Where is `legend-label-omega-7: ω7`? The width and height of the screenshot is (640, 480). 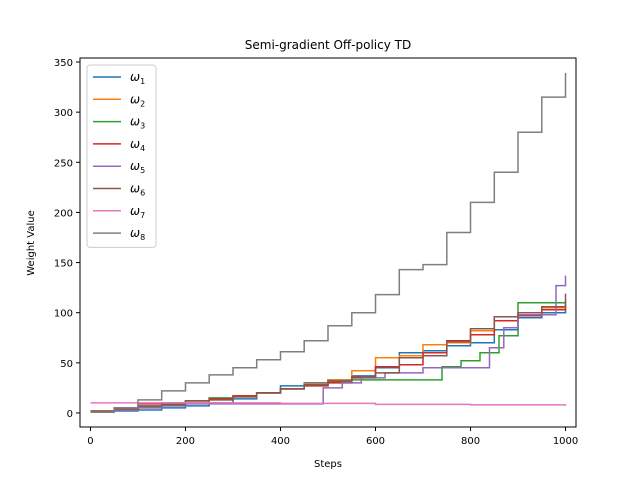
legend-label-omega-7: ω7 is located at coordinates (137, 212).